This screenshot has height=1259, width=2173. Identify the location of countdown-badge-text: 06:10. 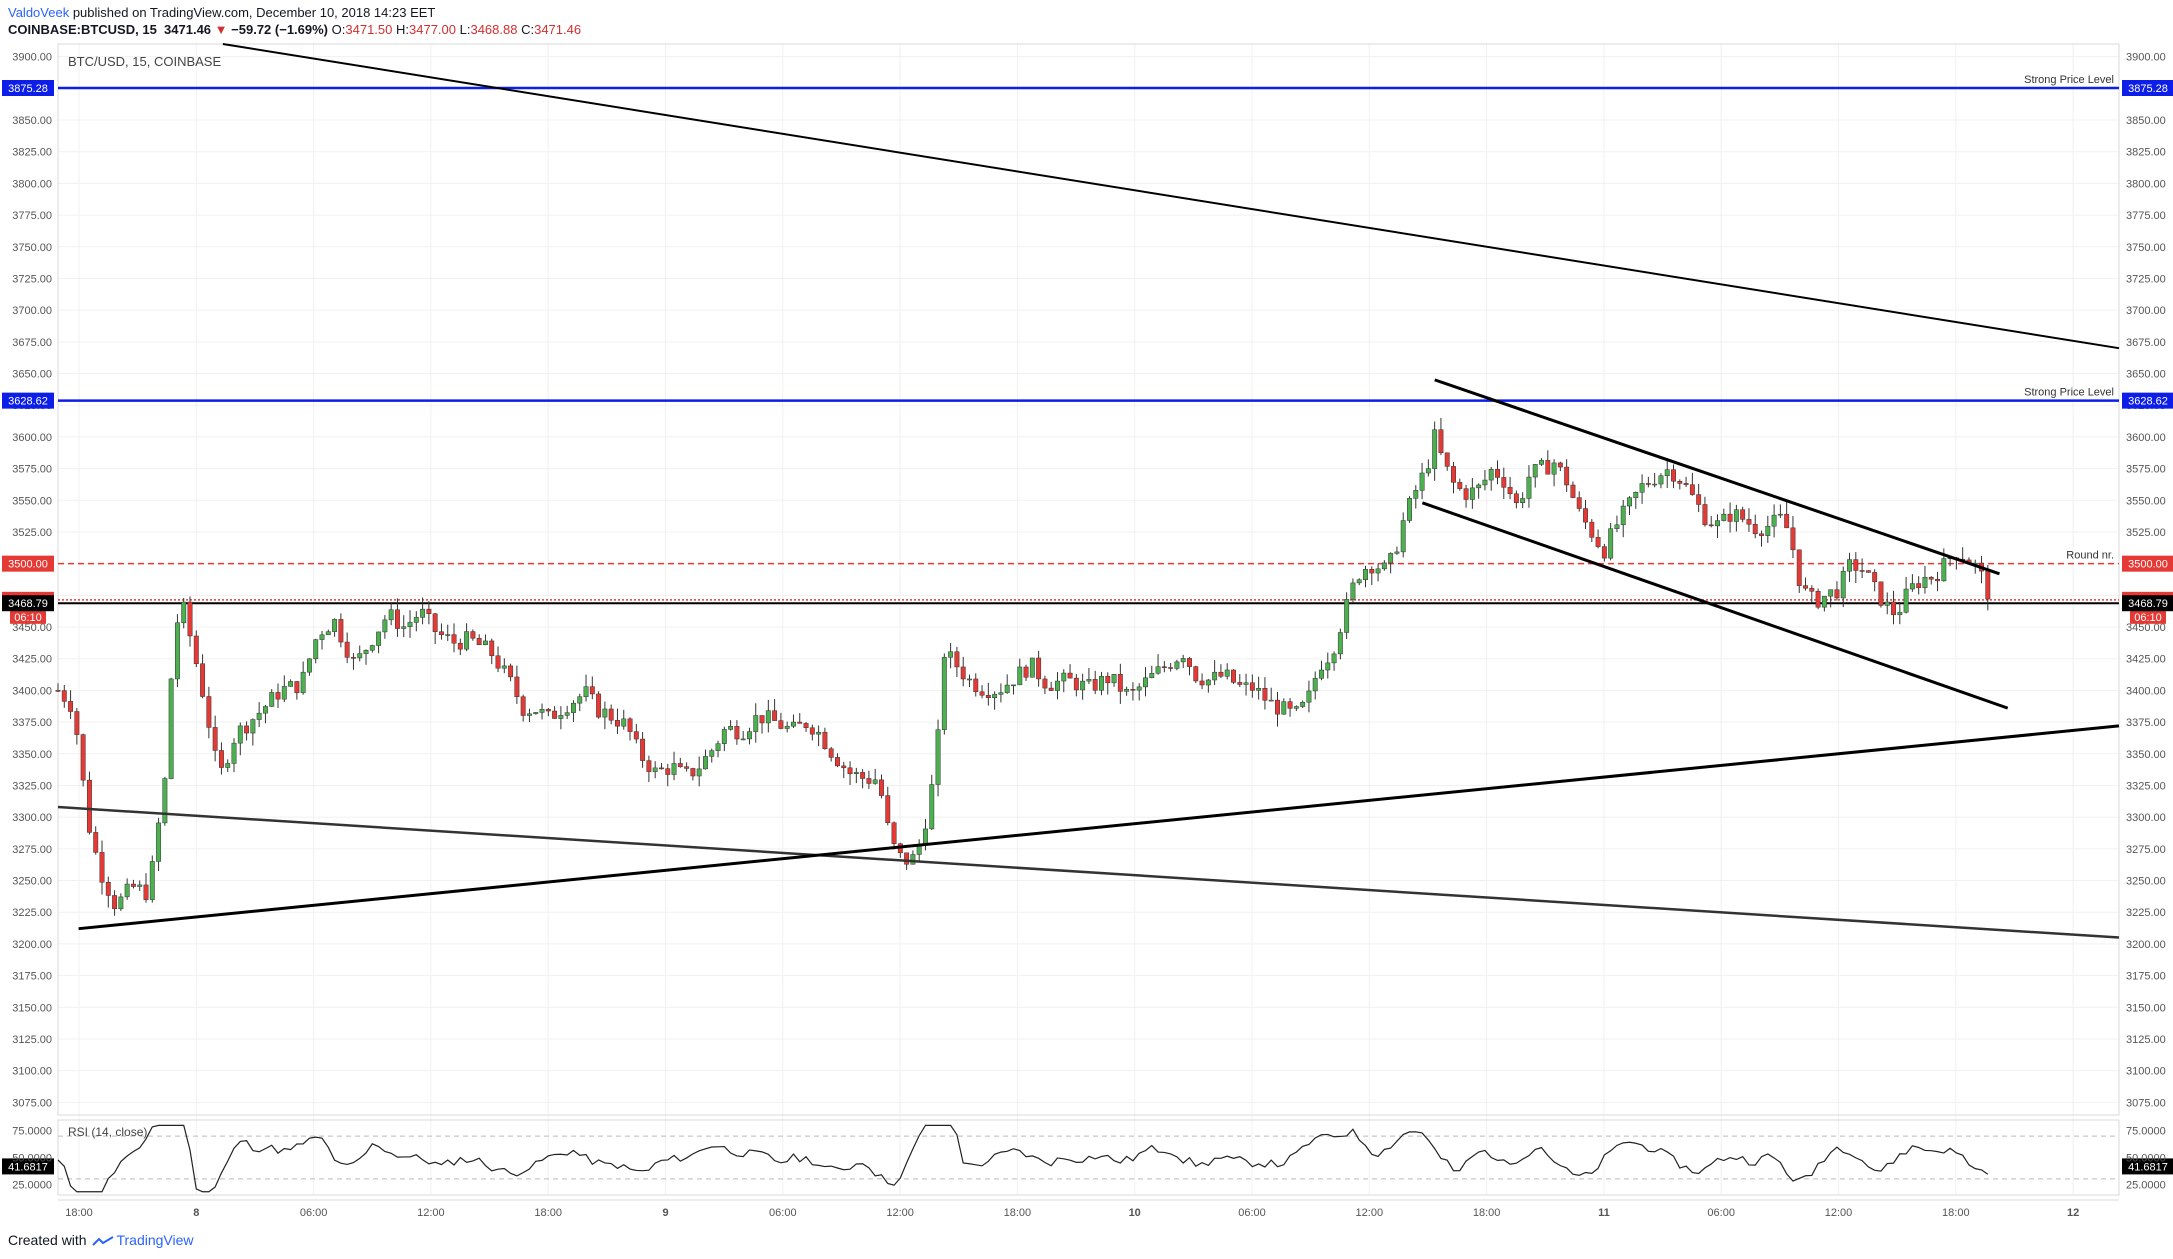
(2148, 618).